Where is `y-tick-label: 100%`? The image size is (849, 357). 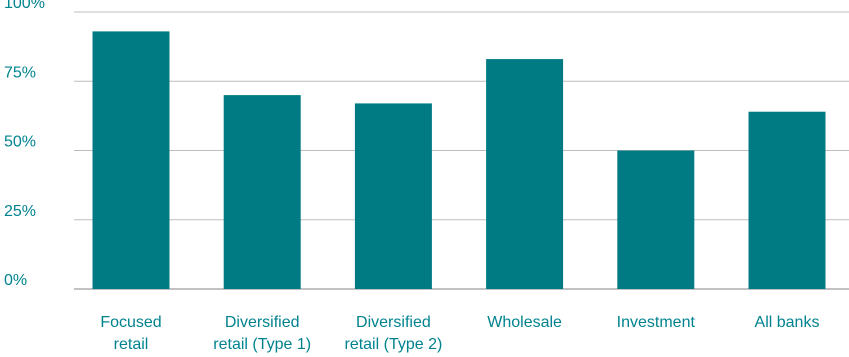
y-tick-label: 100% is located at coordinates (24, 6).